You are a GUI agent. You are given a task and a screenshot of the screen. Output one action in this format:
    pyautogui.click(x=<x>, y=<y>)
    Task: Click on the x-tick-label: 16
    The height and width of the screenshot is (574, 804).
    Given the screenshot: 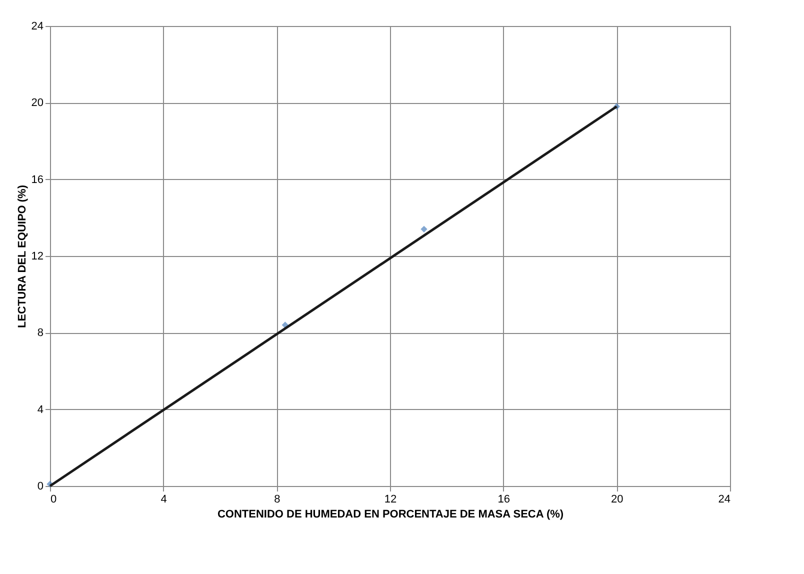 What is the action you would take?
    pyautogui.click(x=504, y=500)
    